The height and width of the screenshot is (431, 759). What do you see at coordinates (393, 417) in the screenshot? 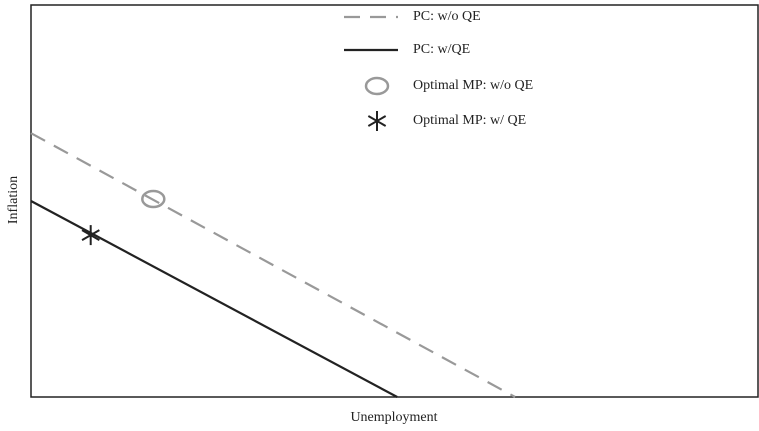
I see `x-axis-label: Unemployment` at bounding box center [393, 417].